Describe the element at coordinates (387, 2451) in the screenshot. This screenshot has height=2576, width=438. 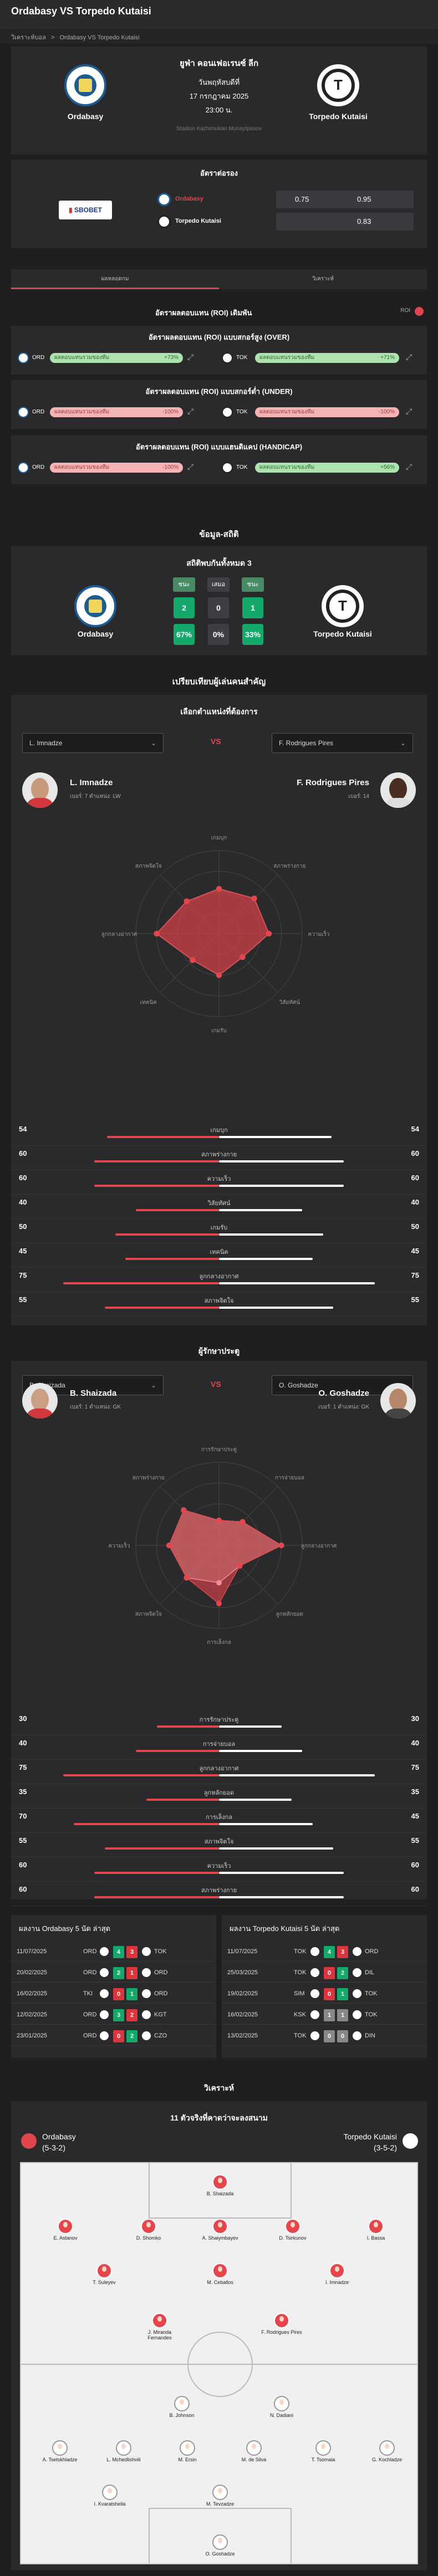
I see `pitch-player: G. Kochladze` at that location.